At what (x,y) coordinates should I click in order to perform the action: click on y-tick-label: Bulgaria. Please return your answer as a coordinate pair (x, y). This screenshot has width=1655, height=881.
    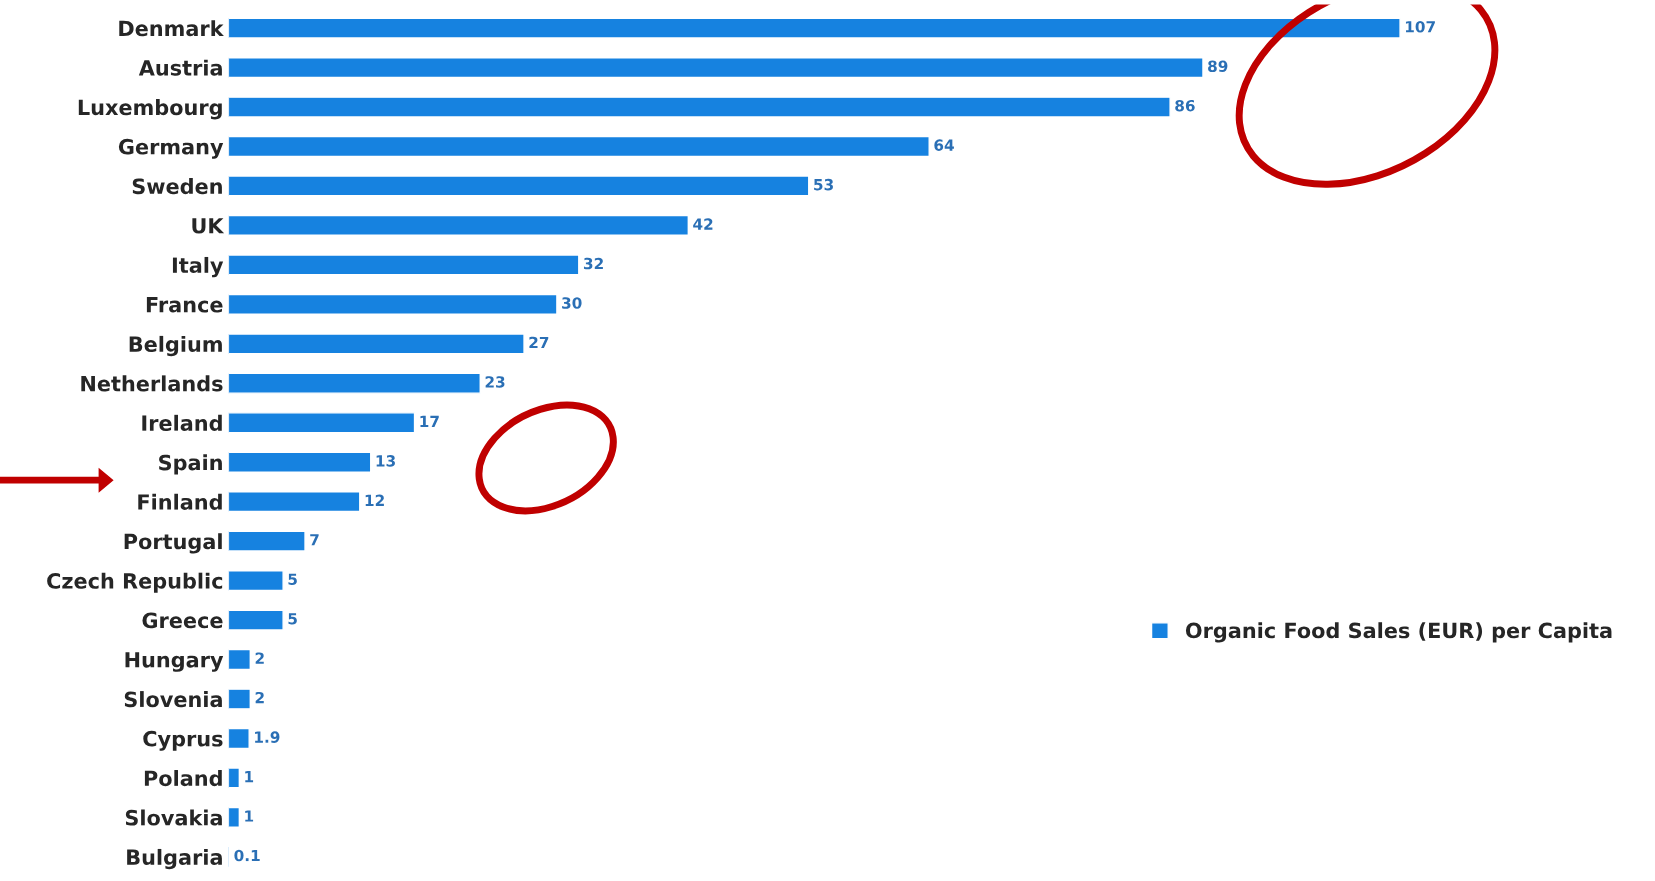
    Looking at the image, I should click on (174, 859).